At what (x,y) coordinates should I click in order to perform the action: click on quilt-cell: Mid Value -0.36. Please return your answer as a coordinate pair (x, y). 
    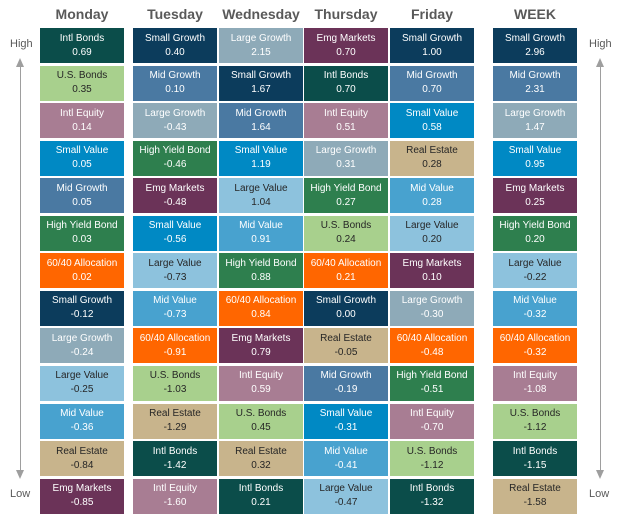
    Looking at the image, I should click on (82, 421).